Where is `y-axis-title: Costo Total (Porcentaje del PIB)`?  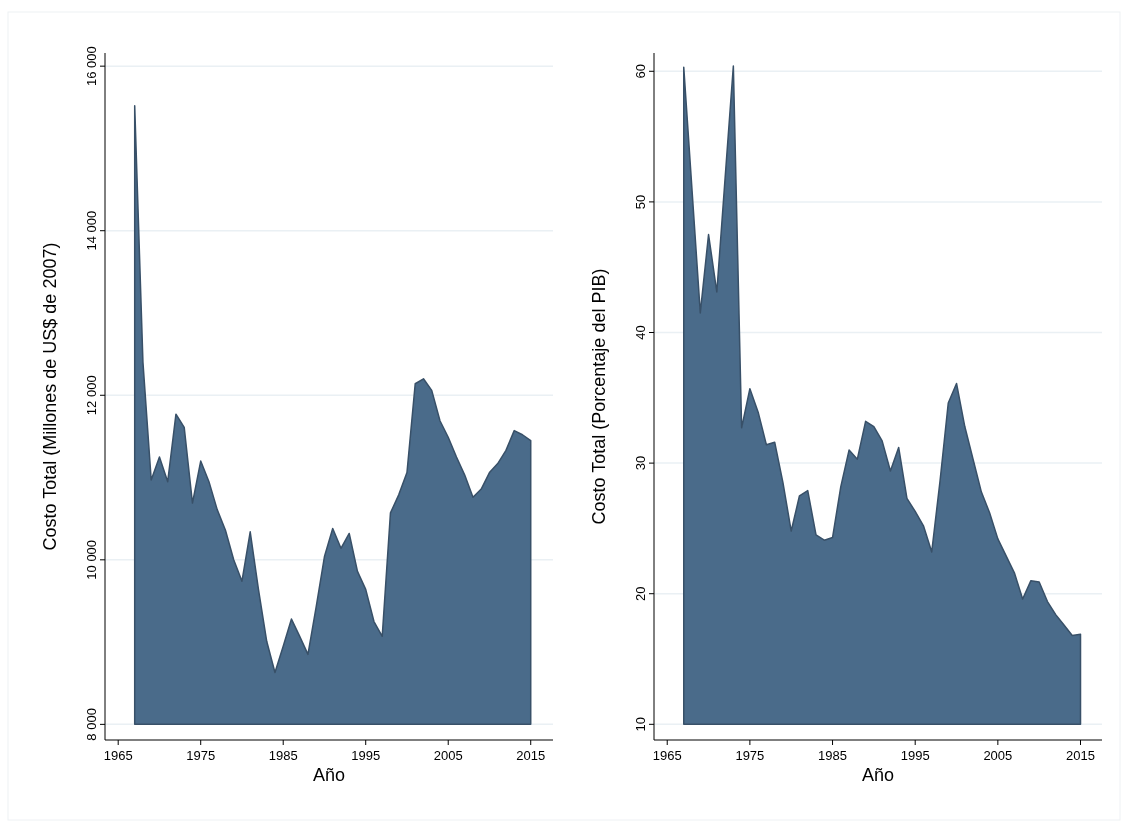
y-axis-title: Costo Total (Porcentaje del PIB) is located at coordinates (599, 396).